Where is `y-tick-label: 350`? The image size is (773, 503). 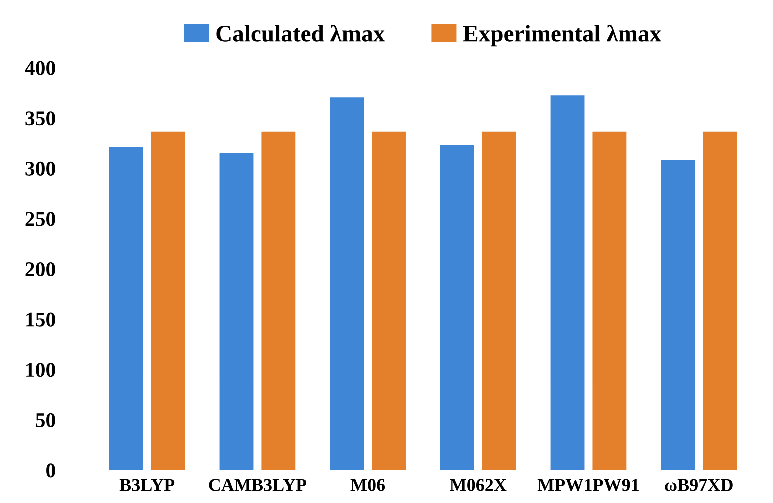 y-tick-label: 350 is located at coordinates (41, 119).